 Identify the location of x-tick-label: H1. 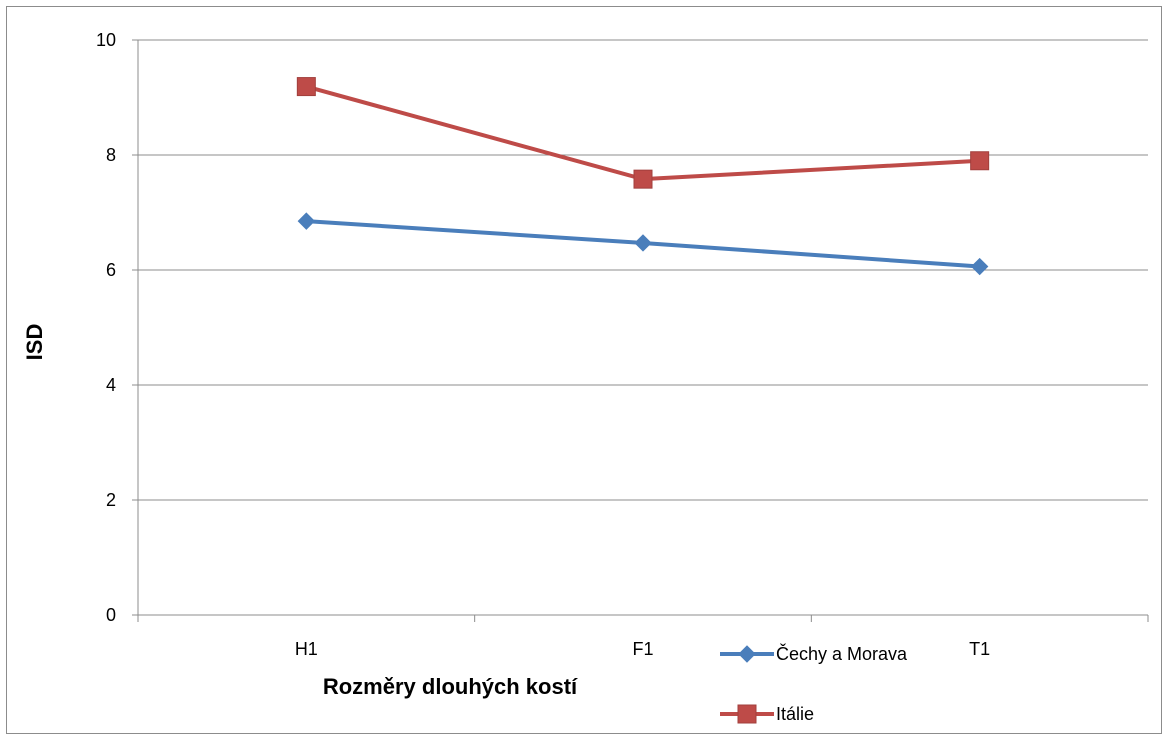
(306, 649).